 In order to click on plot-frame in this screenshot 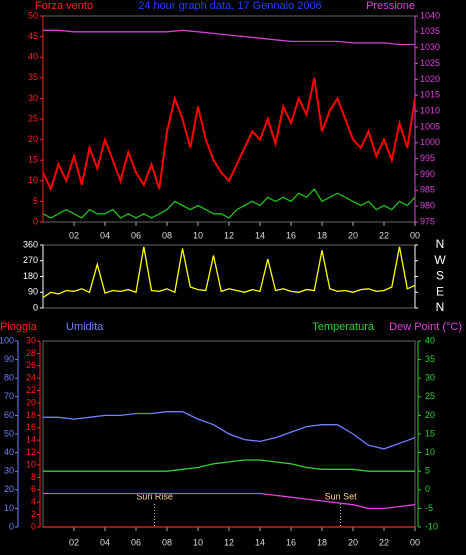, I will do `click(229, 276)`.